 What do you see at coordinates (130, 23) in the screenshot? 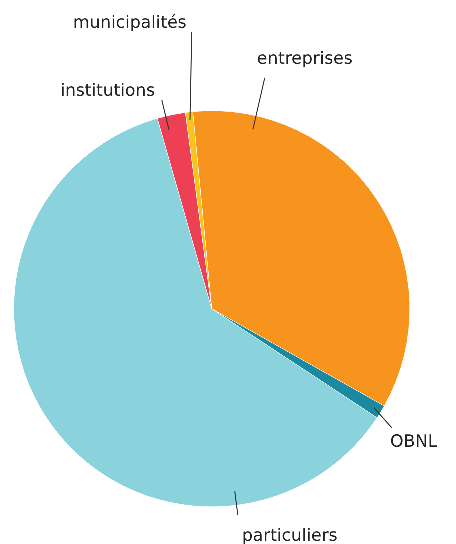
I see `slice-label: municipalités` at bounding box center [130, 23].